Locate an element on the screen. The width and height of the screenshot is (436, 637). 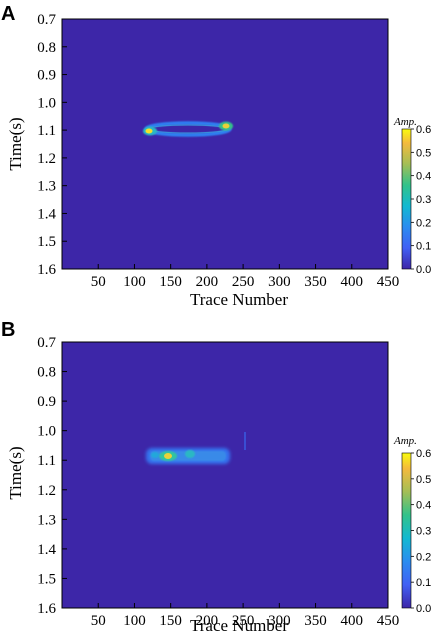
hotspot-right-mark is located at coordinates (226, 126).